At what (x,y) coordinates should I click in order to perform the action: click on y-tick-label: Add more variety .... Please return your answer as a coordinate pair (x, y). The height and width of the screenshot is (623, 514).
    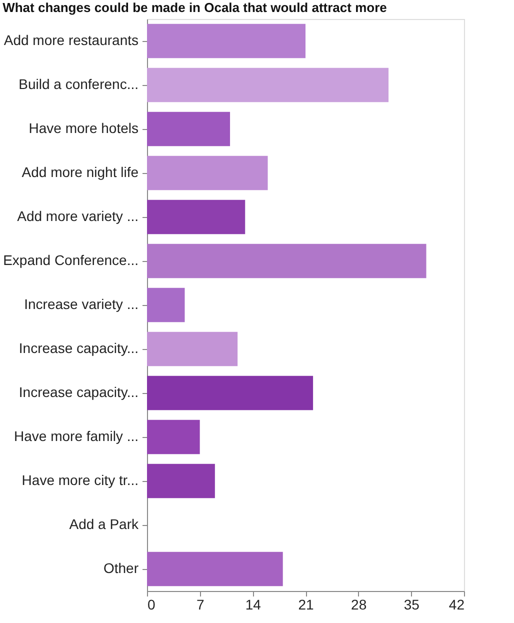
    Looking at the image, I should click on (77, 216).